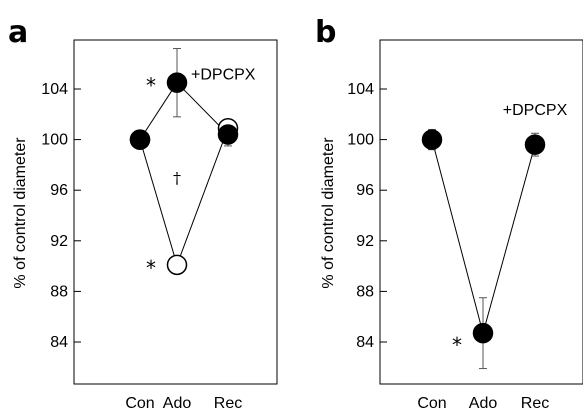  I want to click on significance-dagger: †, so click(177, 178).